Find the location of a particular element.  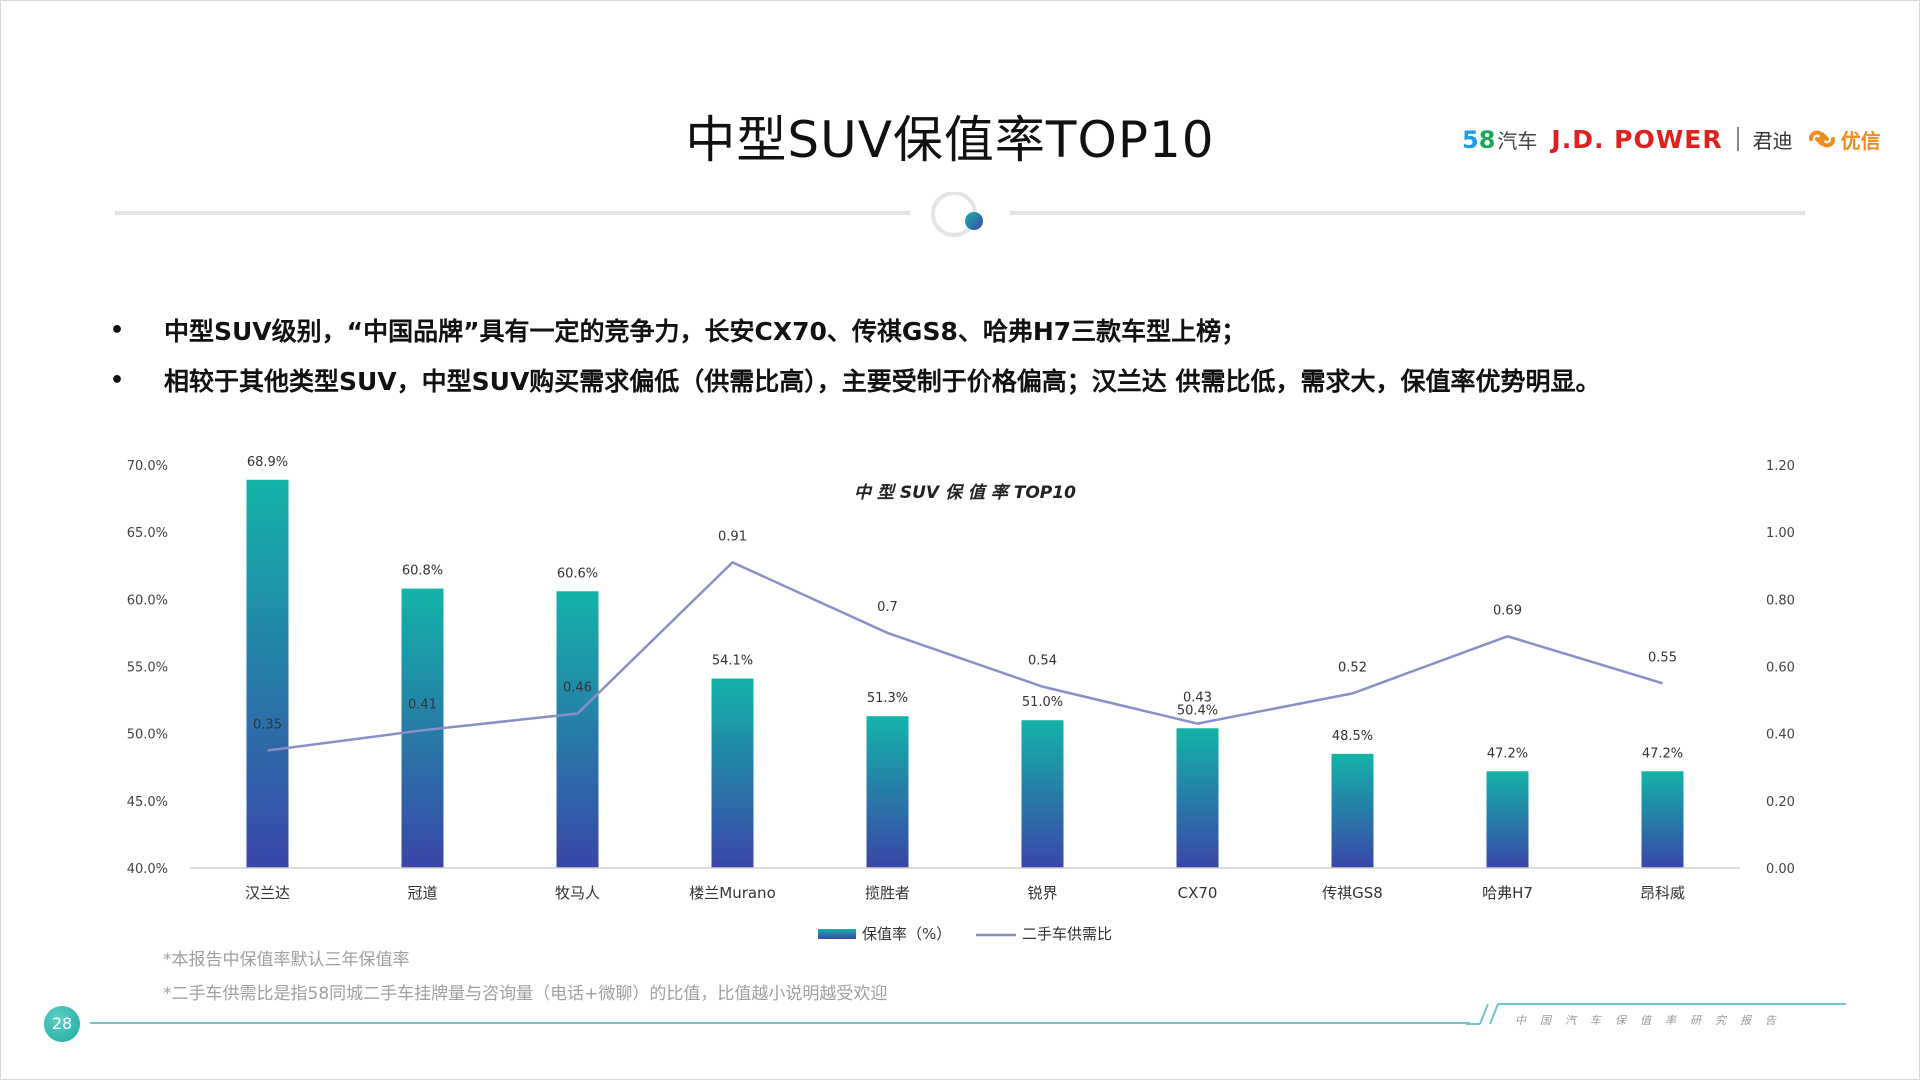

bar-value-label: 51.3% is located at coordinates (887, 698).